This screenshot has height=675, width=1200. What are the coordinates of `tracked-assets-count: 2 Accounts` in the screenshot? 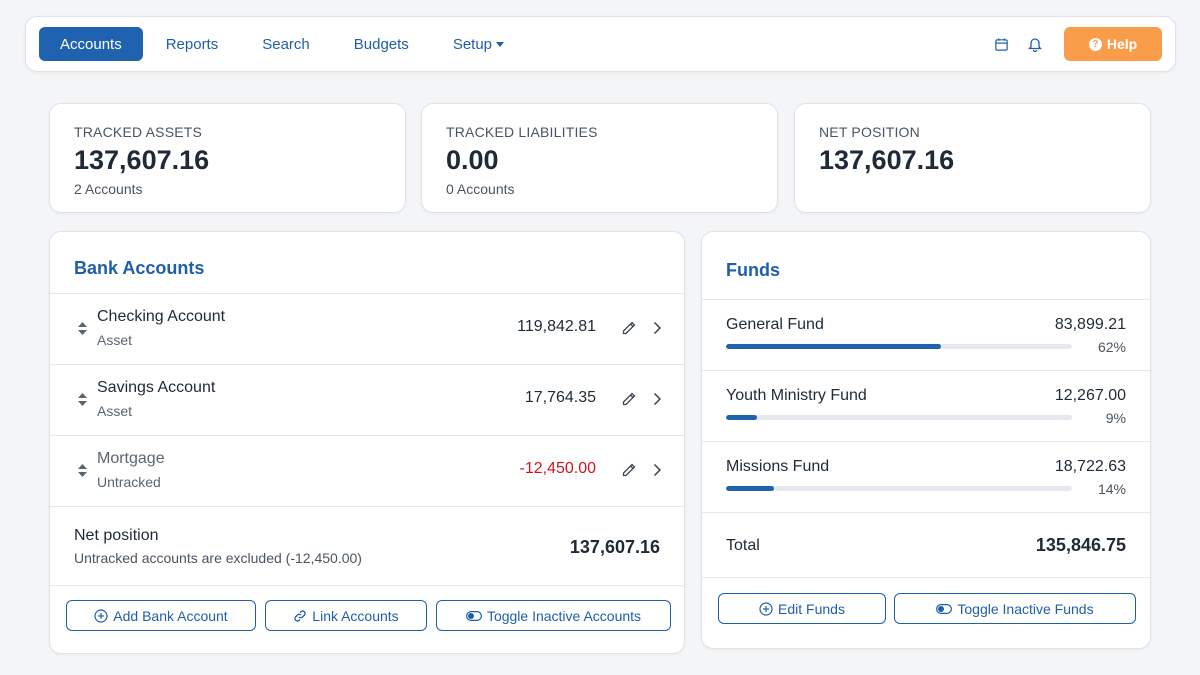 It's located at (108, 189).